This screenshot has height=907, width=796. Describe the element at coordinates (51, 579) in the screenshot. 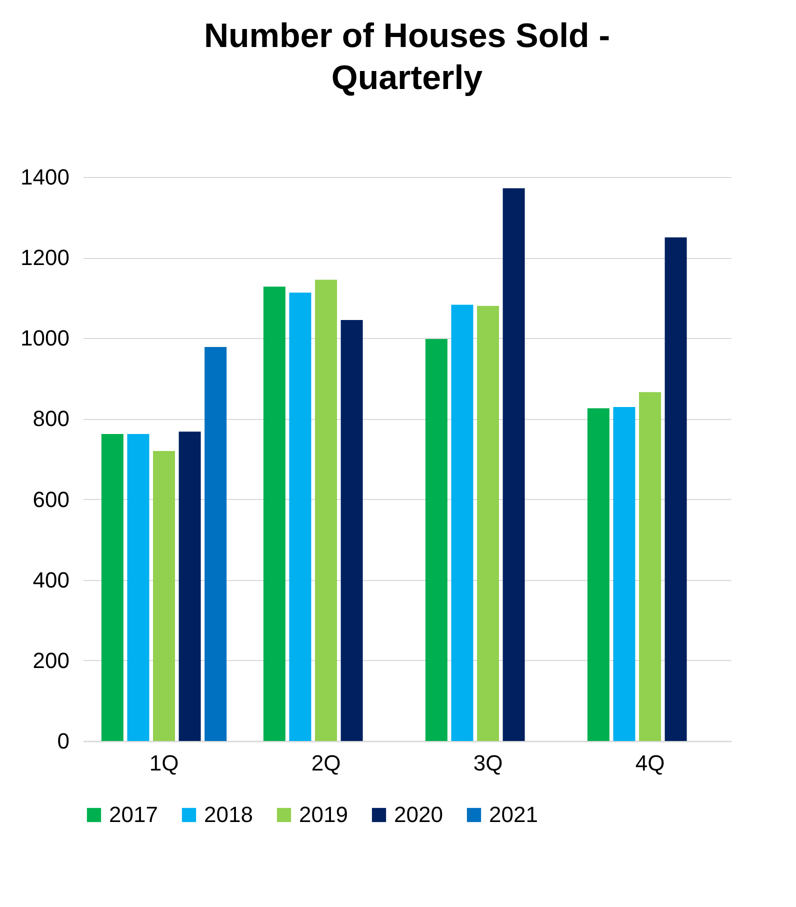

I see `y-tick-label: 400` at that location.